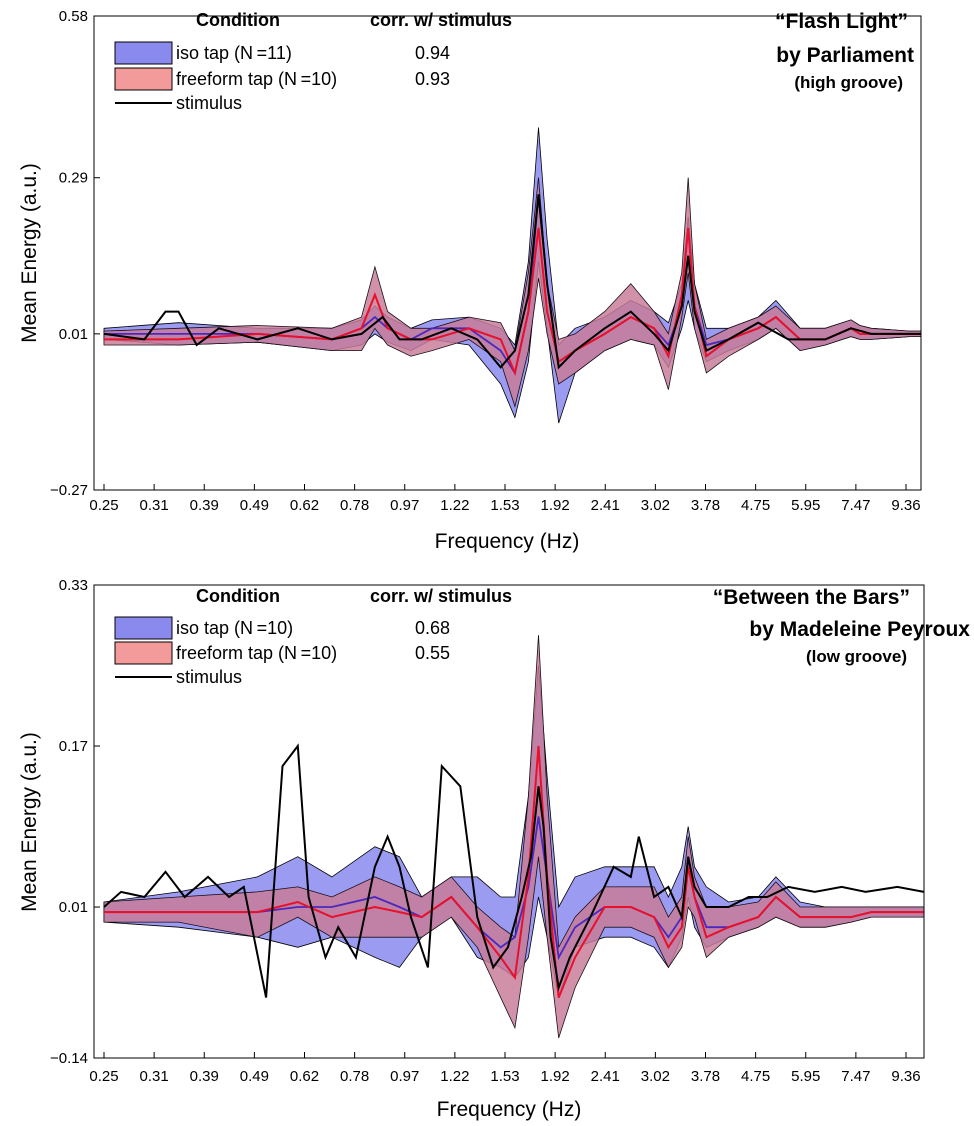 The image size is (974, 1126). What do you see at coordinates (75, 822) in the screenshot?
I see `y-axis: 0.33 0.17 0.01 −0.14` at bounding box center [75, 822].